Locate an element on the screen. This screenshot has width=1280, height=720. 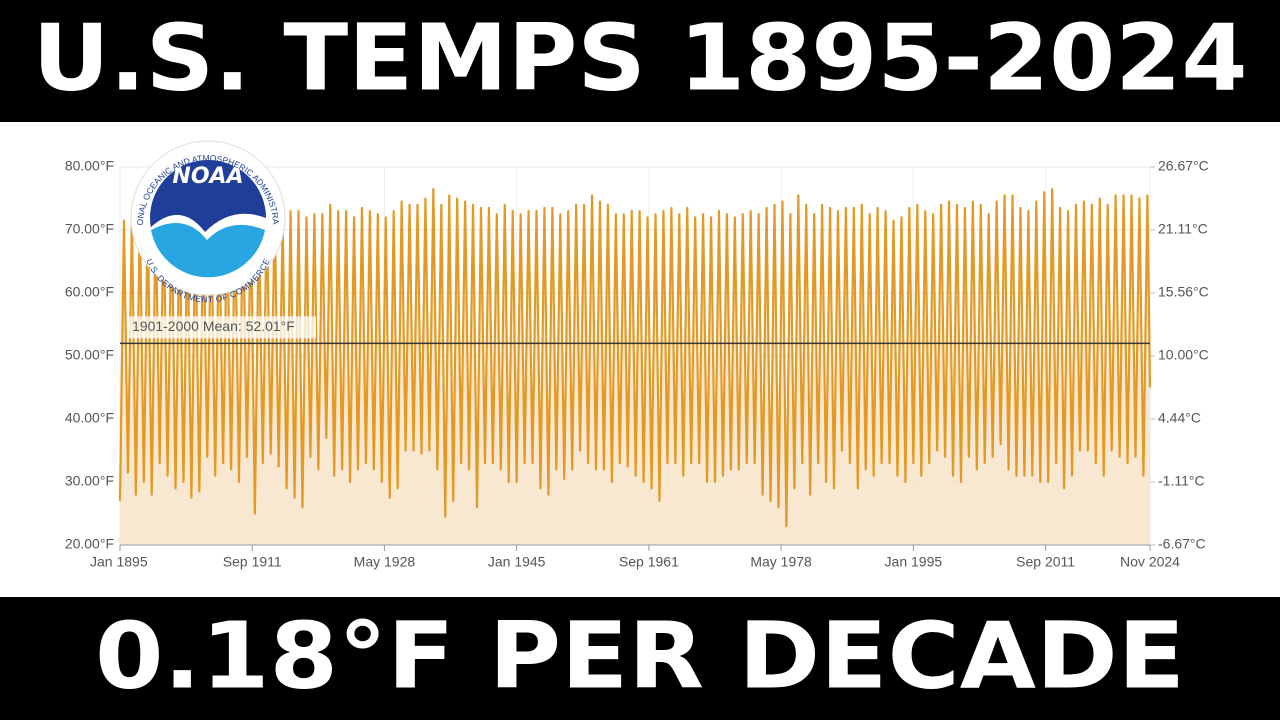
y2-tick-label: 4.44°C is located at coordinates (1179, 418).